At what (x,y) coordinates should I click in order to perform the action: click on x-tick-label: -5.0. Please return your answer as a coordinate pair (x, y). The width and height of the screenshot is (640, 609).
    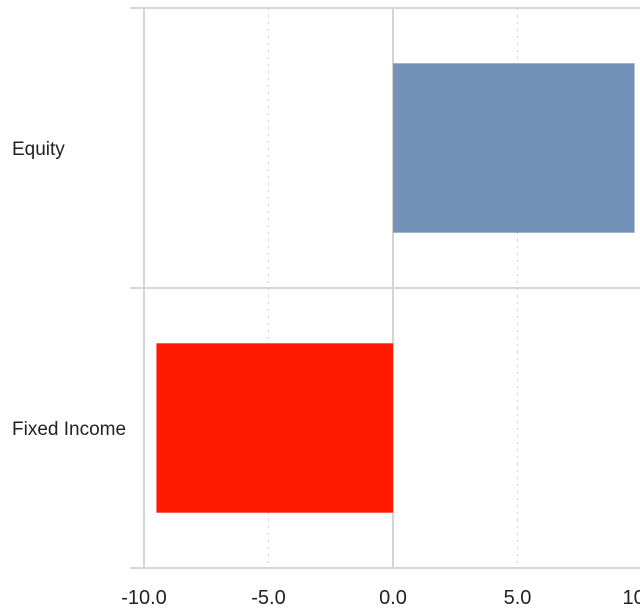
    Looking at the image, I should click on (268, 598).